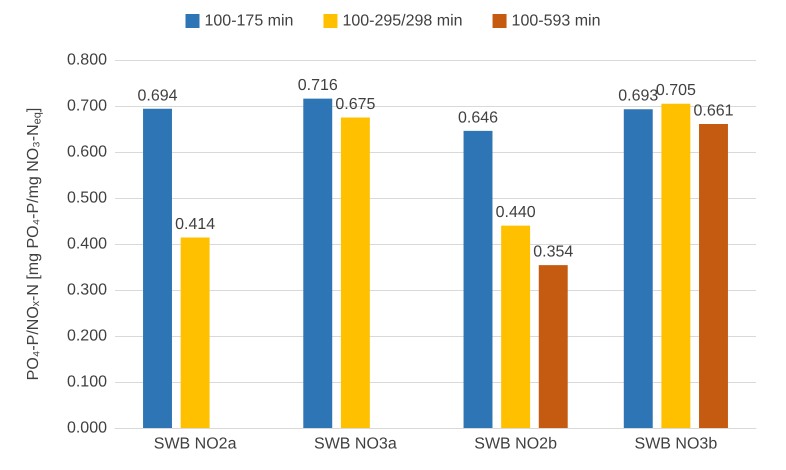  Describe the element at coordinates (478, 117) in the screenshot. I see `data-label: 0.646` at that location.